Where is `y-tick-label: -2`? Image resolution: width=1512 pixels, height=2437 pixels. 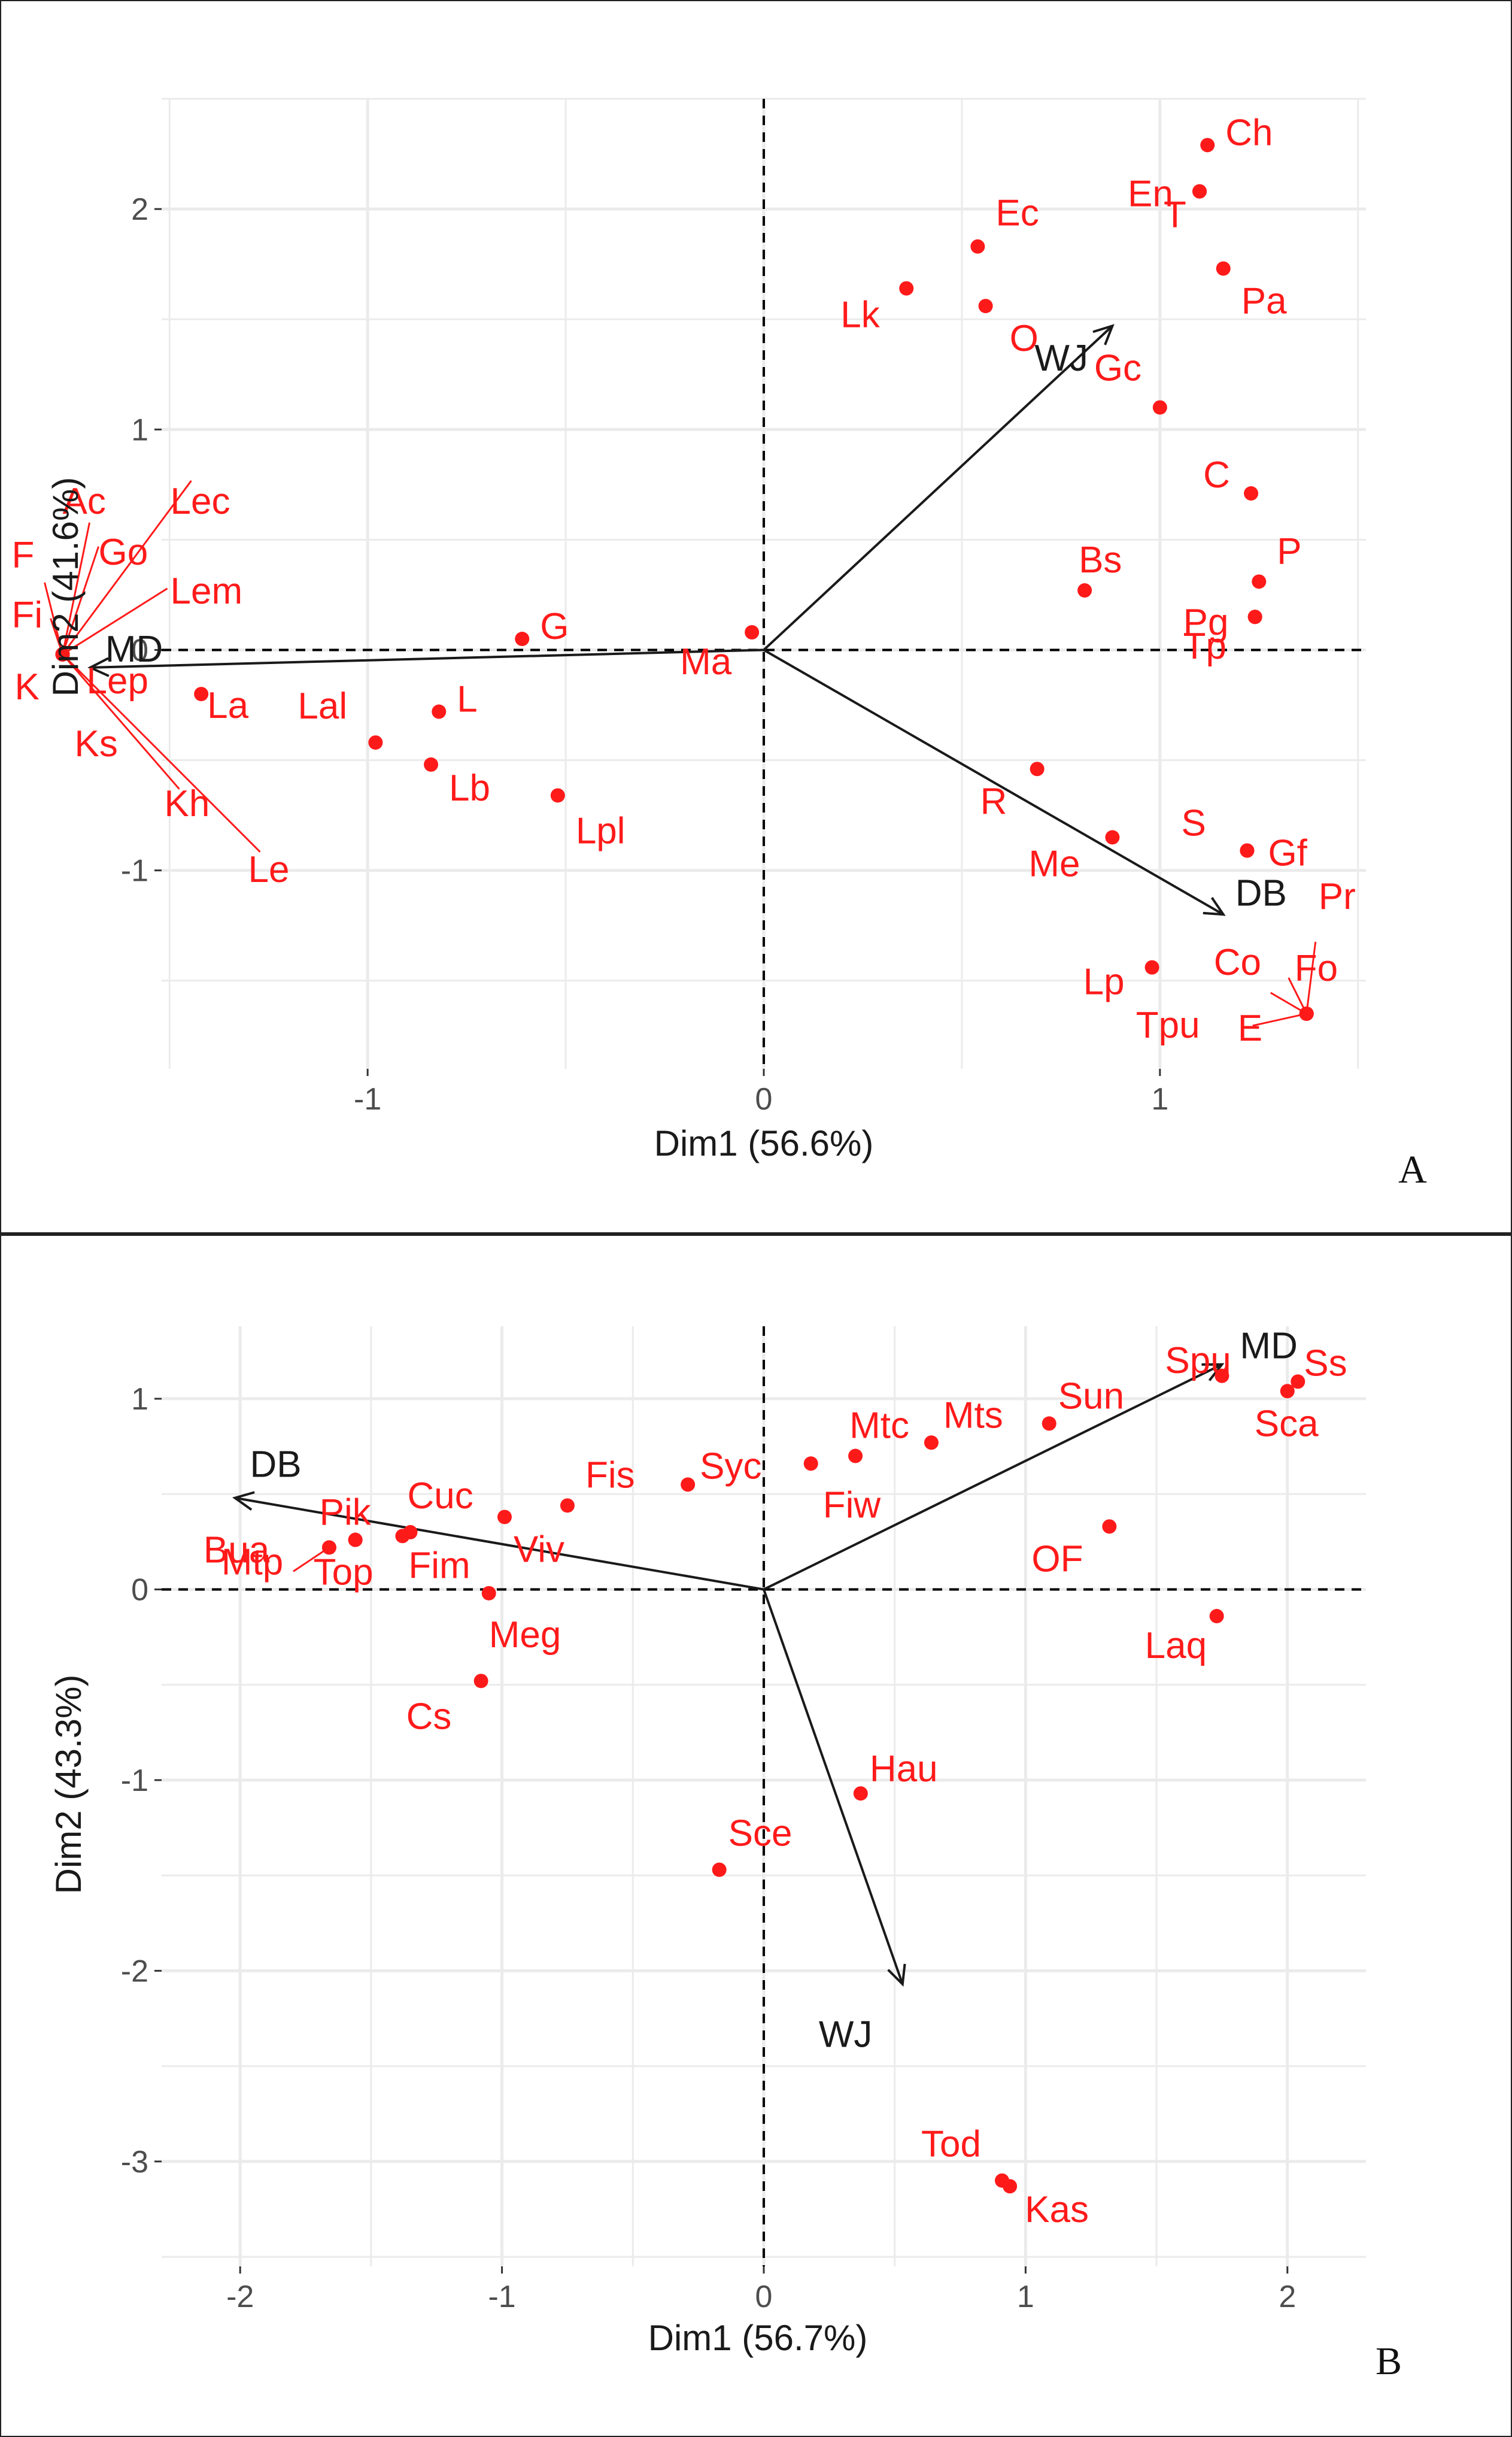
y-tick-label: -2 is located at coordinates (134, 1971).